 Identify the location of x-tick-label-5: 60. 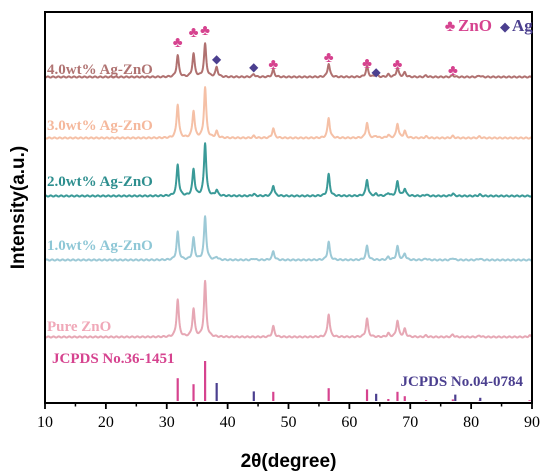
(349, 422).